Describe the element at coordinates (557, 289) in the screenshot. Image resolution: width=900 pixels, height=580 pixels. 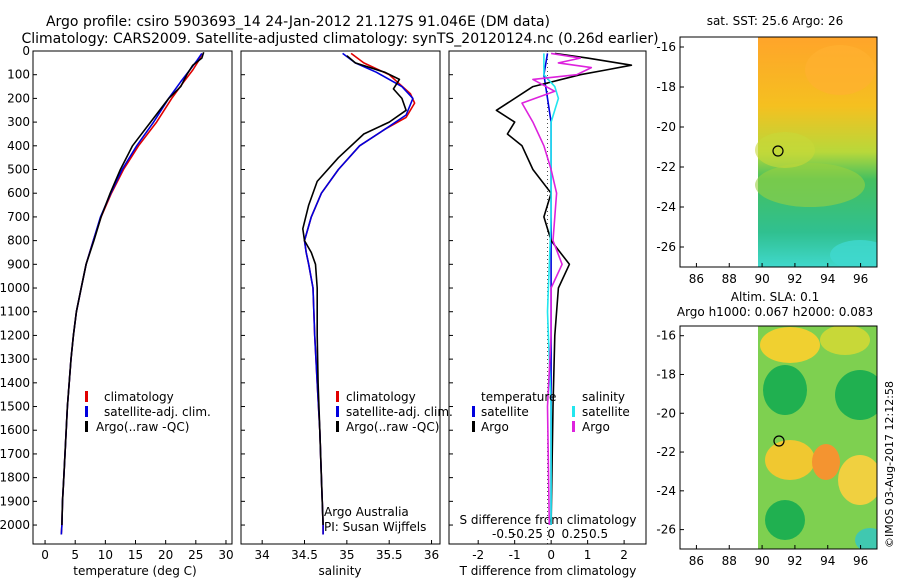
I see `series-line-salinity-argo` at that location.